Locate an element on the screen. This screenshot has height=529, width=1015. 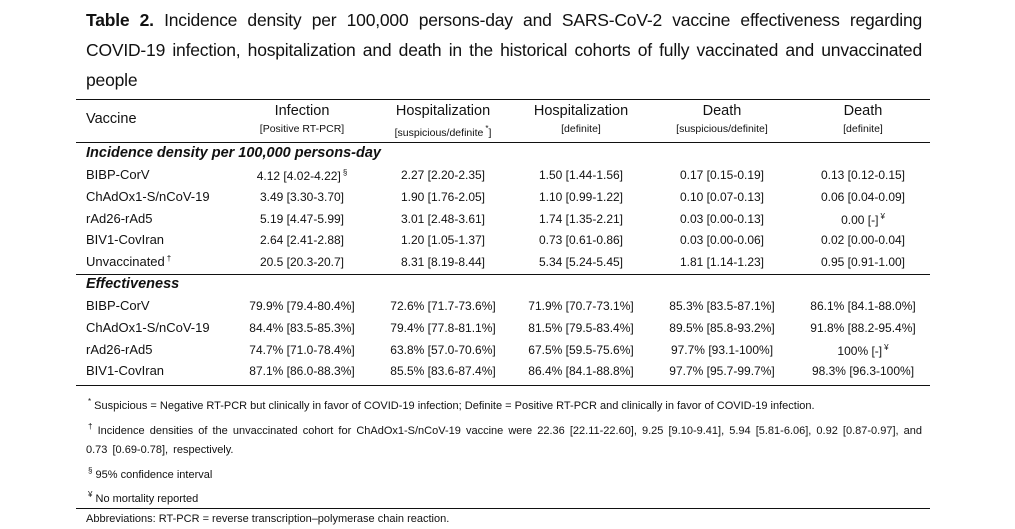
table-cell: 2.27 [2.20-2.35] is located at coordinates (443, 175).